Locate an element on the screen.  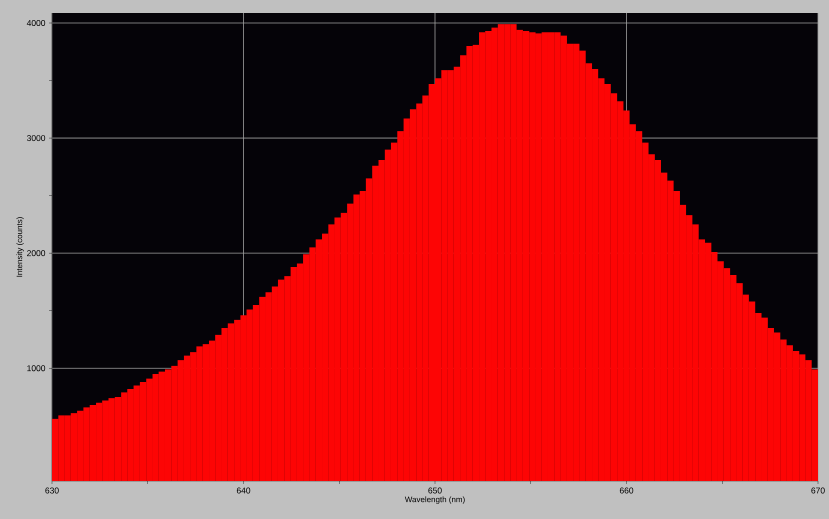
x-tick-label: 630 is located at coordinates (52, 491).